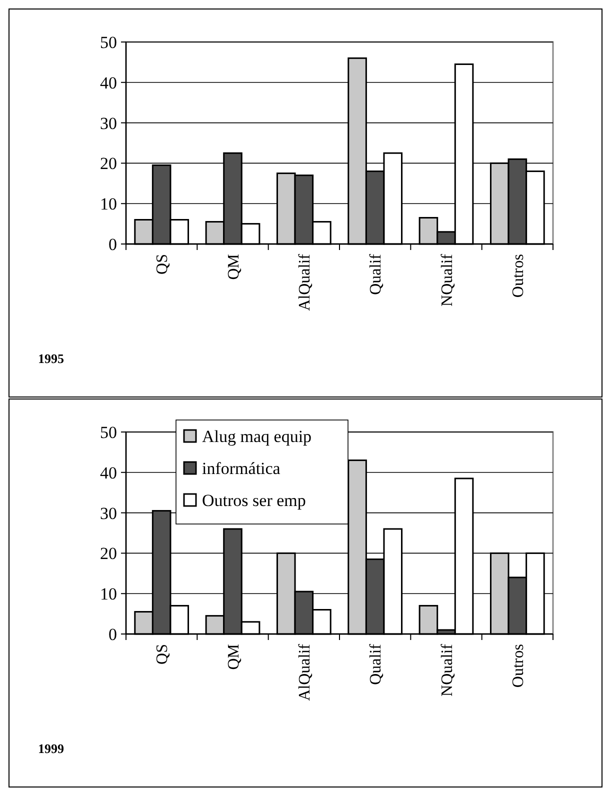  I want to click on text: 1999, so click(51, 748).